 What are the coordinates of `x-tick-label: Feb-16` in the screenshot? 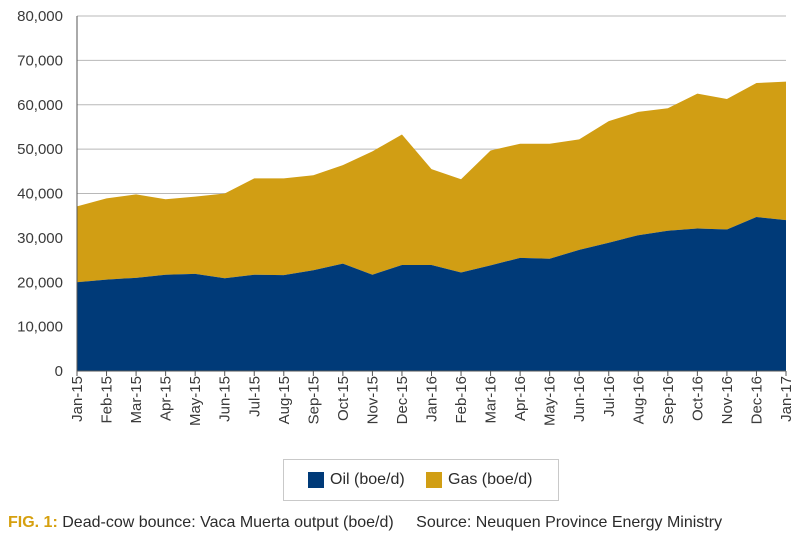 It's located at (461, 400).